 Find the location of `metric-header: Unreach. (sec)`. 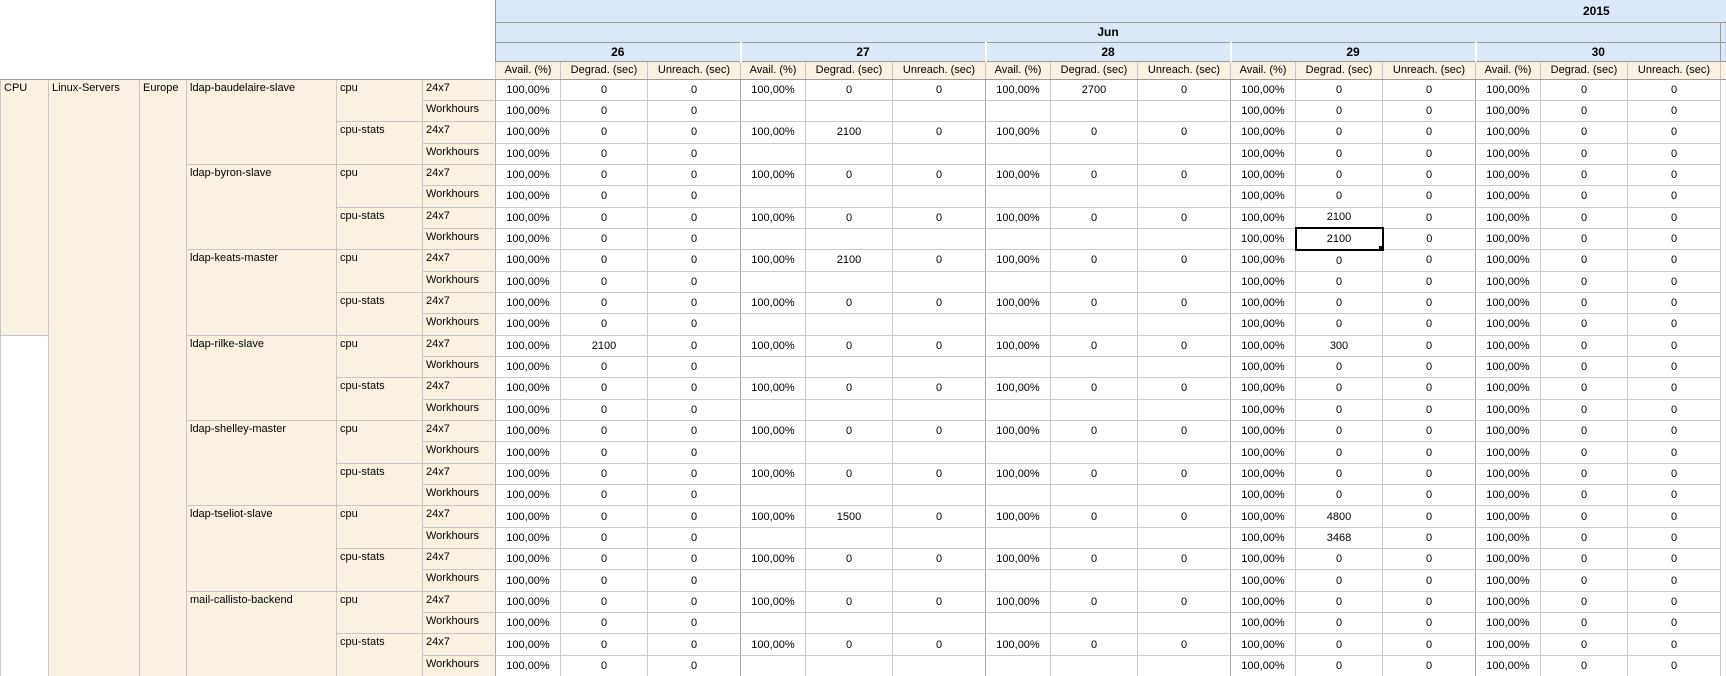

metric-header: Unreach. (sec) is located at coordinates (1429, 70).